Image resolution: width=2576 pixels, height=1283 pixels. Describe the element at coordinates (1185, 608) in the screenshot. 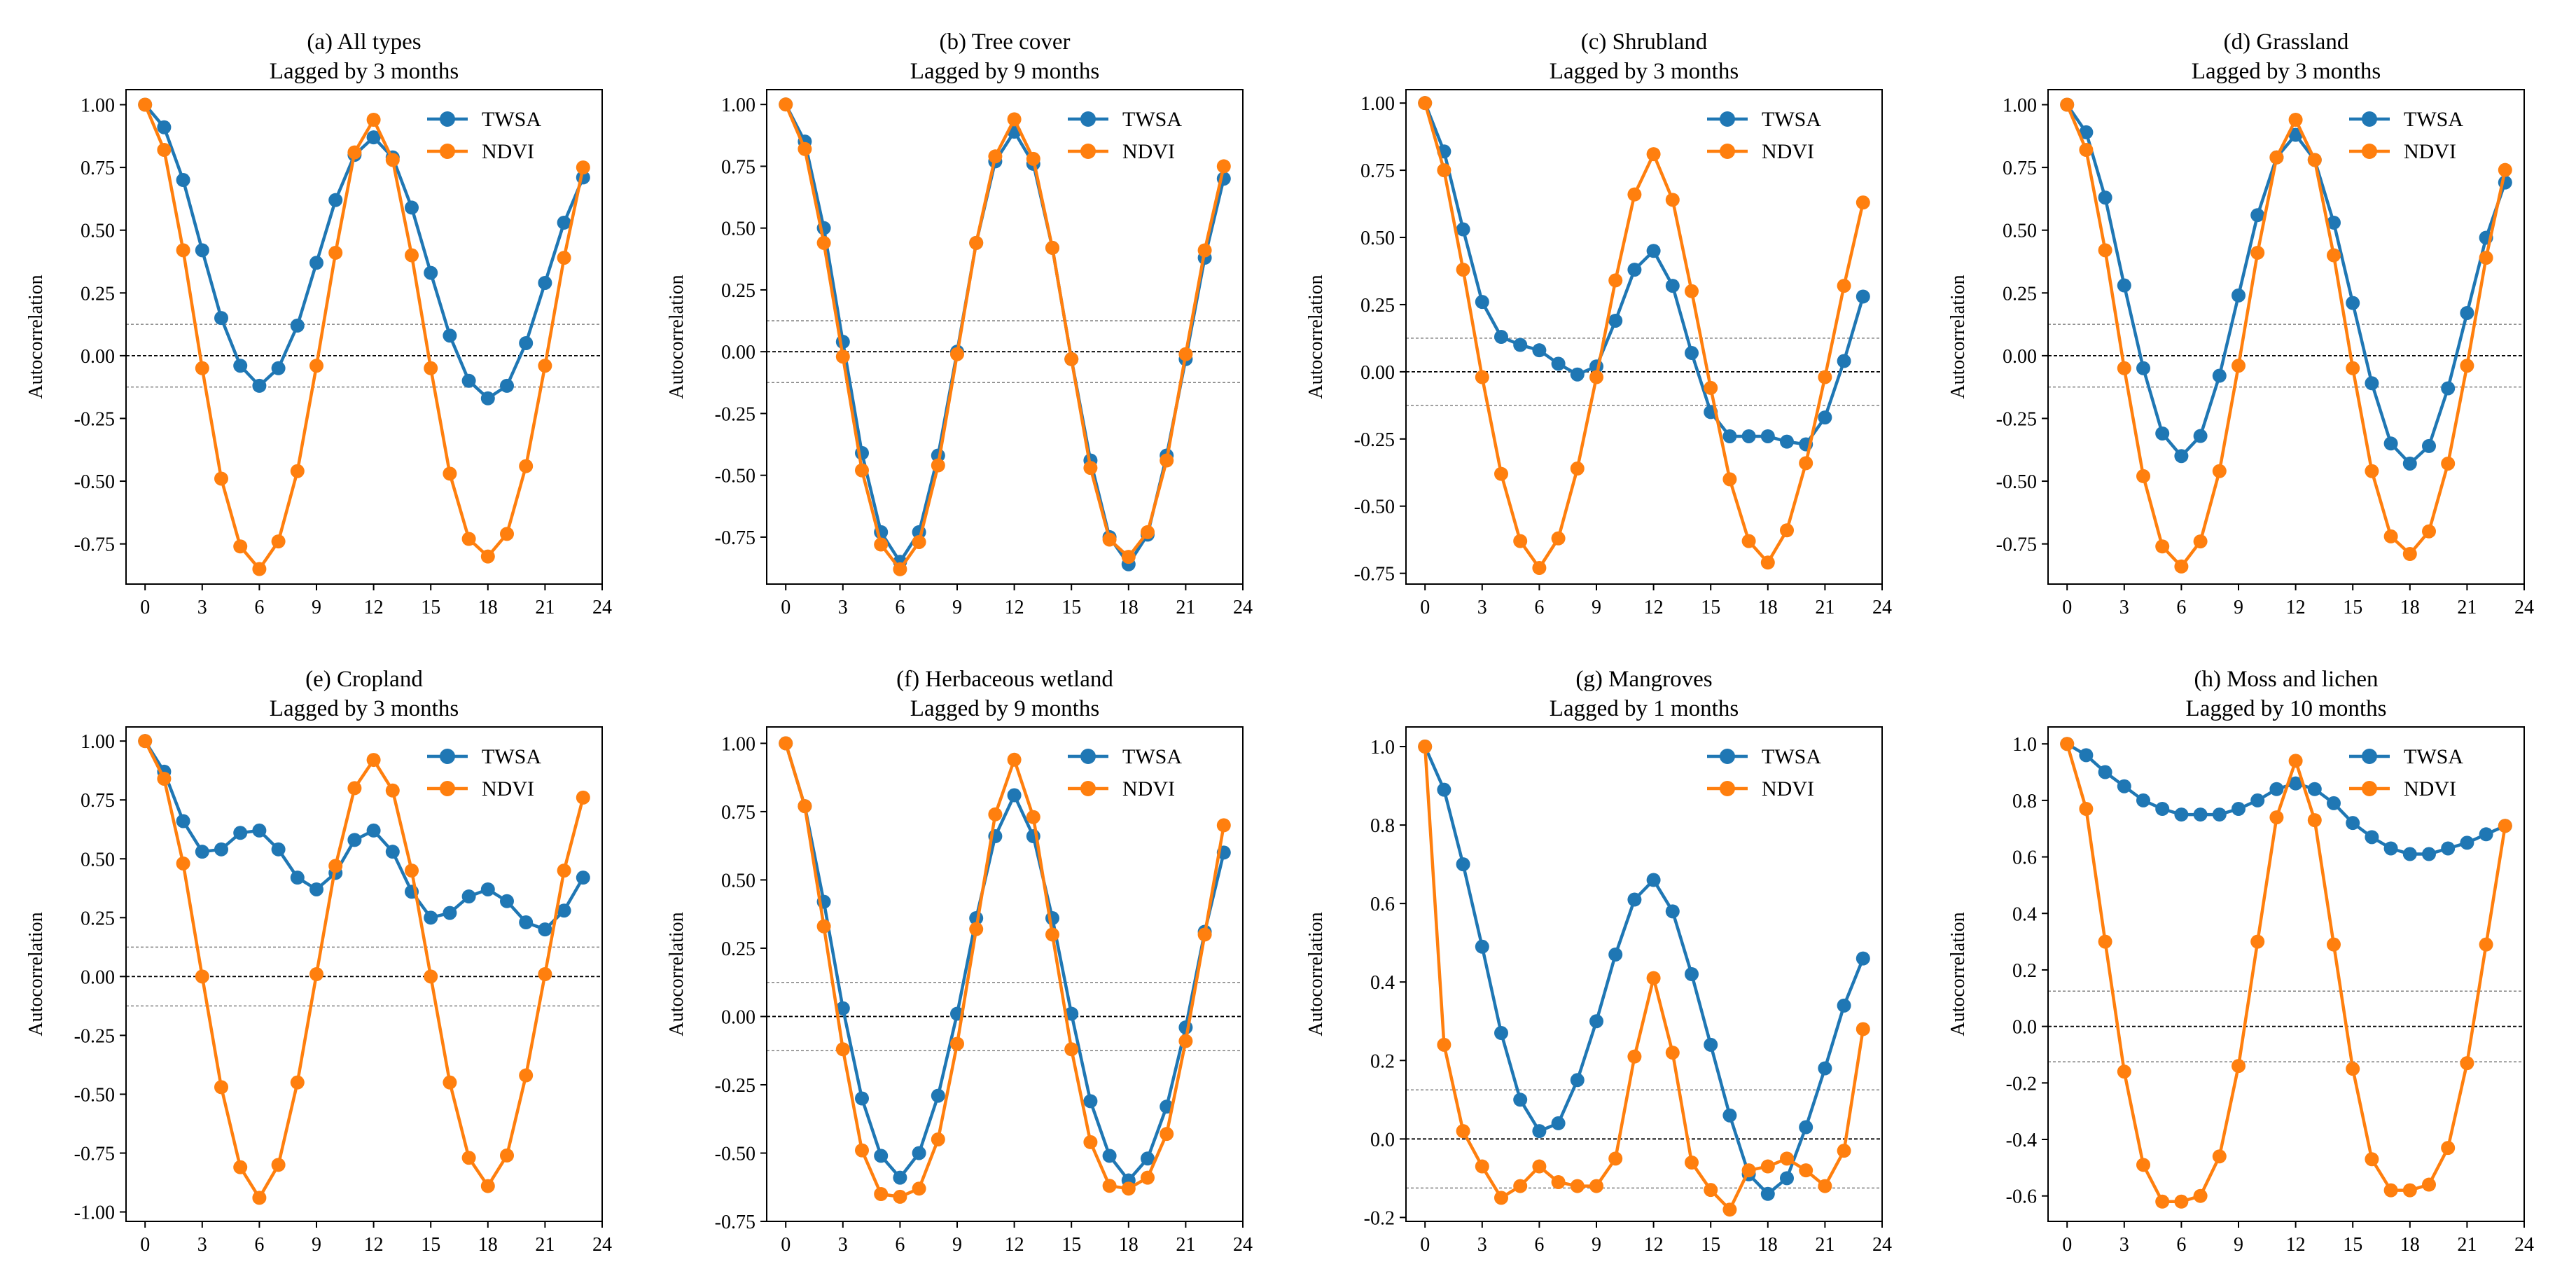

I see `x-tick-label: 21` at that location.